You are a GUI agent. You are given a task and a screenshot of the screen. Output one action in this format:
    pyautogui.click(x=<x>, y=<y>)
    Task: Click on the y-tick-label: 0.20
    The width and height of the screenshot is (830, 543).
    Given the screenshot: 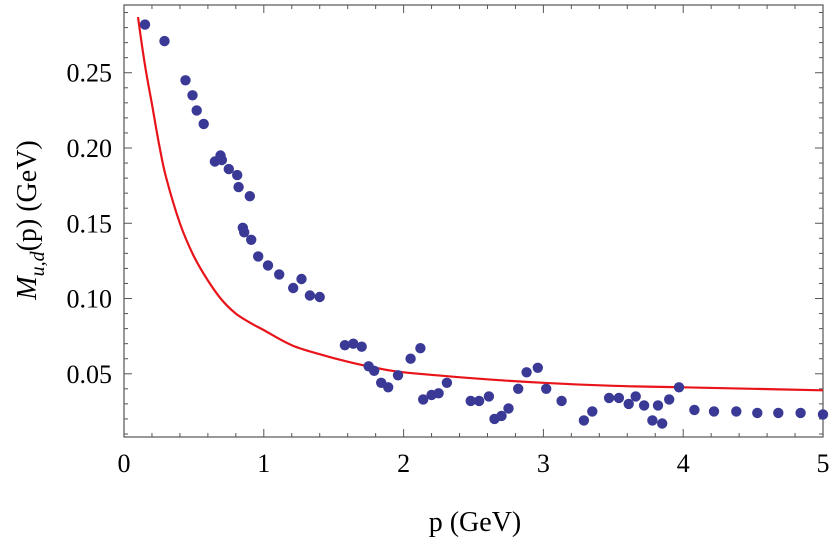 What is the action you would take?
    pyautogui.click(x=90, y=148)
    